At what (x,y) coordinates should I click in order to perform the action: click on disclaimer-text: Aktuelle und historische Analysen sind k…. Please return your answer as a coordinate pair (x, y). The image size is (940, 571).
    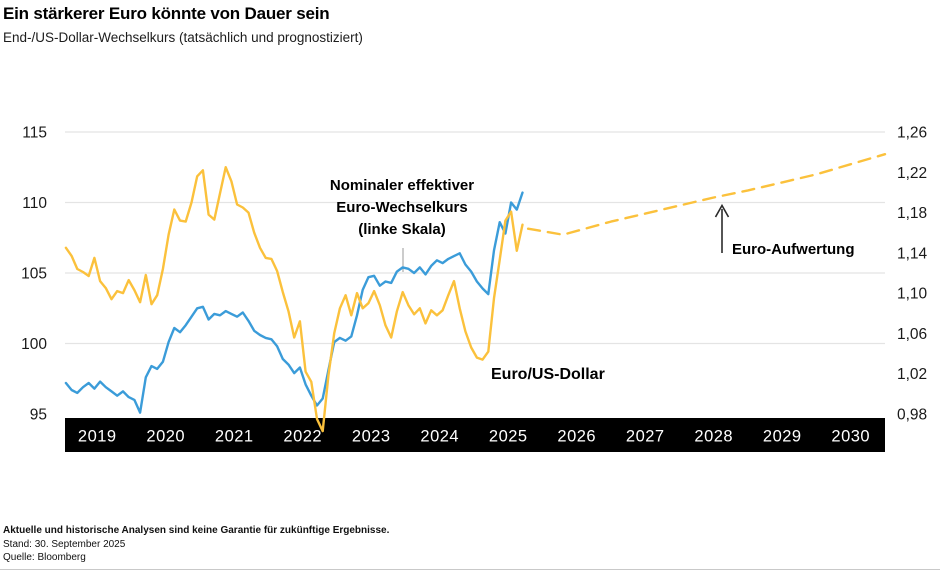
    Looking at the image, I should click on (196, 530).